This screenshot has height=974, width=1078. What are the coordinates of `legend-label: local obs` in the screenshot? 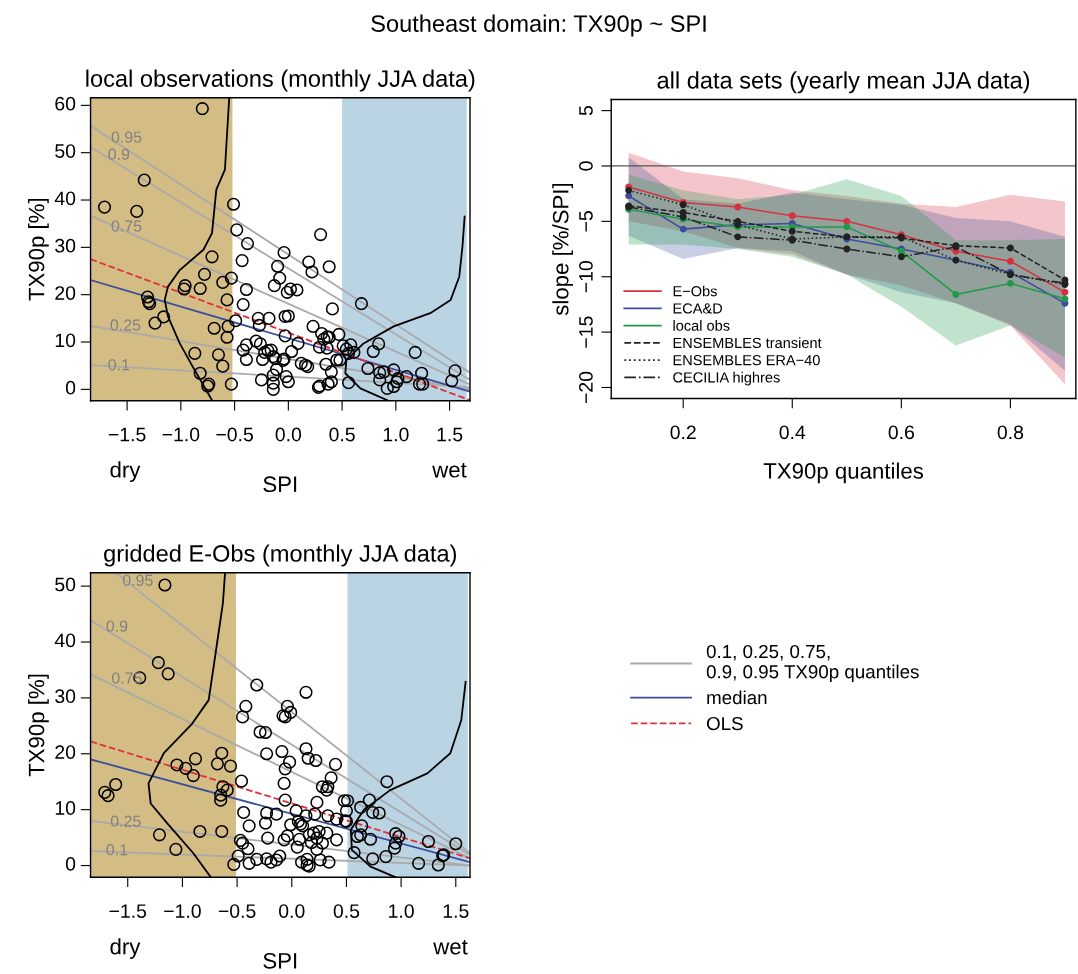 It's located at (701, 325).